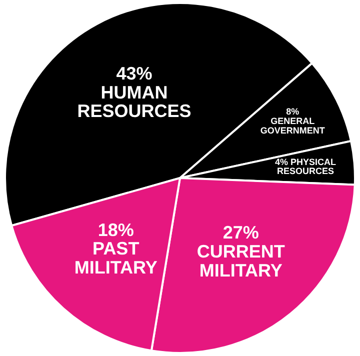  What do you see at coordinates (306, 166) in the screenshot?
I see `slice-label: 4% PHYSICAL RESOURCES` at bounding box center [306, 166].